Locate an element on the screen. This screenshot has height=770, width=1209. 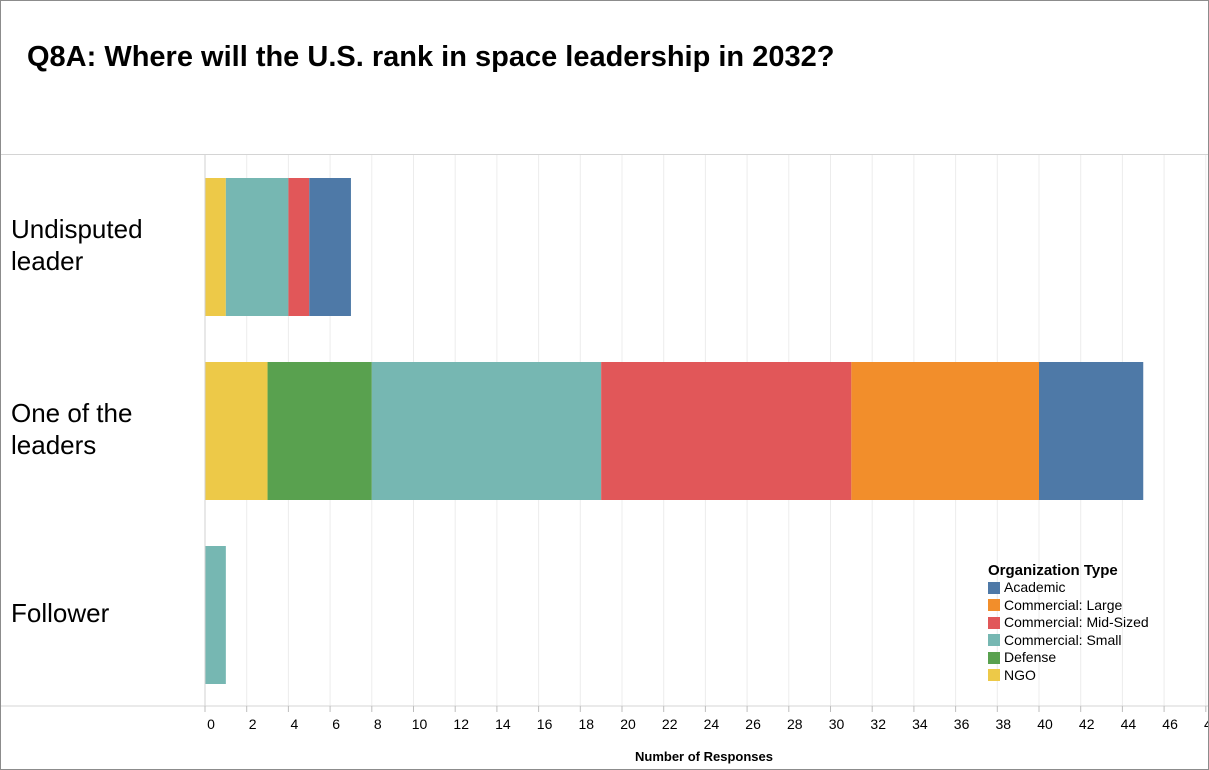
legend-item: Commercial: Large is located at coordinates (1068, 606).